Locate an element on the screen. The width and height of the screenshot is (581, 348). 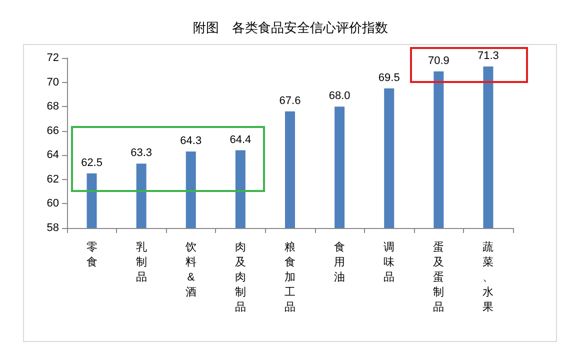
data-label: 67.6 is located at coordinates (290, 100).